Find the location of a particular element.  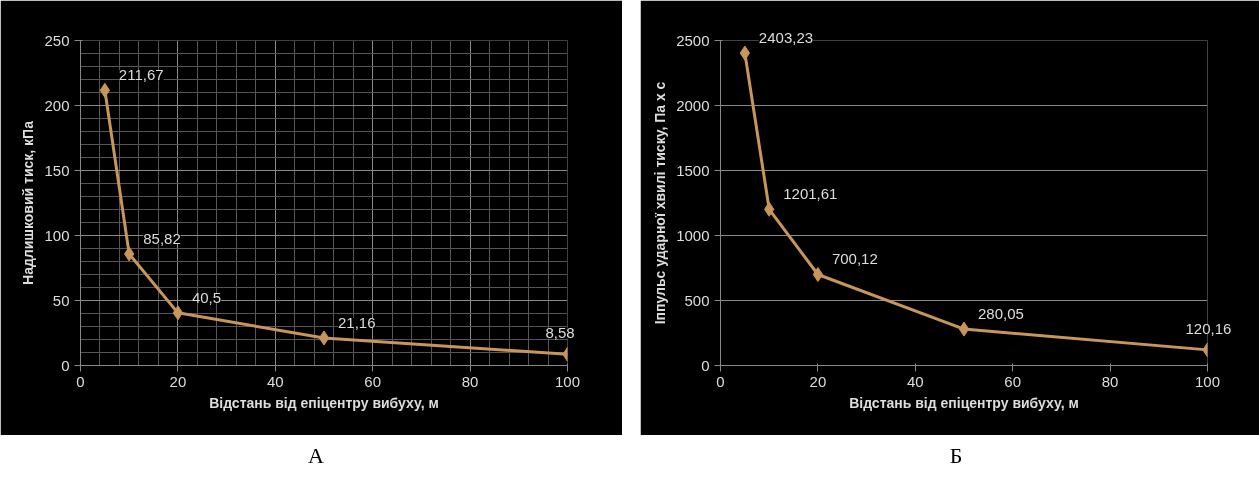

data-label: 2403,23 is located at coordinates (786, 38).